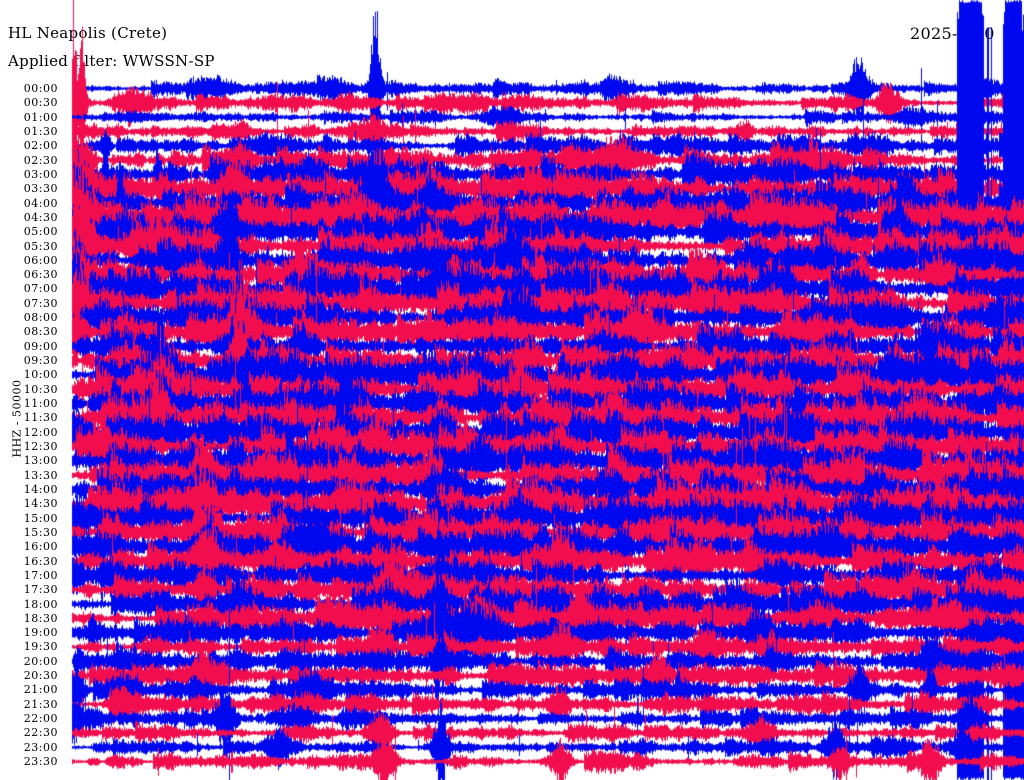  What do you see at coordinates (40, 733) in the screenshot?
I see `row-time-label: 22:30` at bounding box center [40, 733].